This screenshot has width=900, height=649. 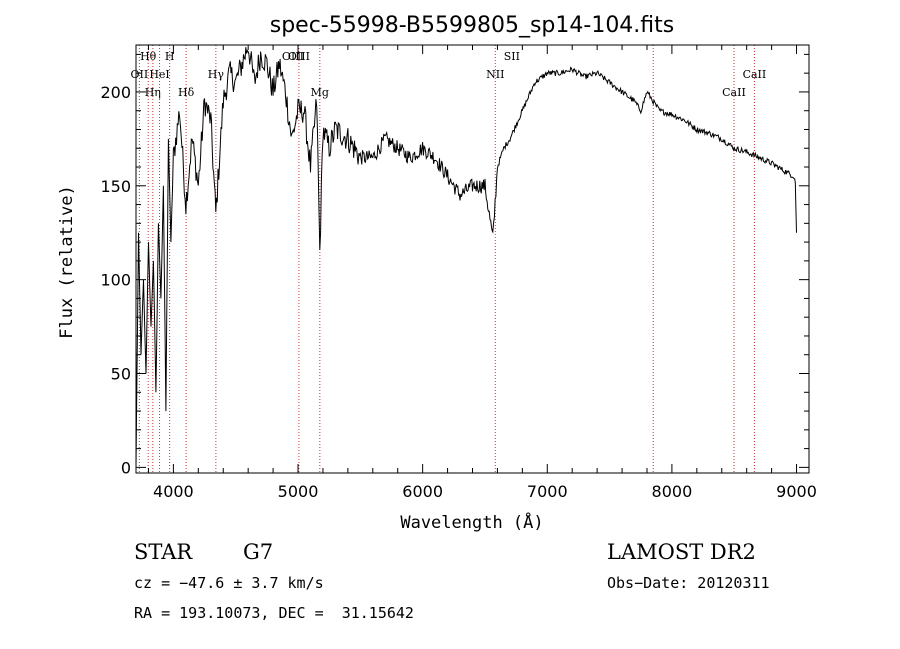 I want to click on x-axis-label: Wavelength (Å), so click(x=471, y=522).